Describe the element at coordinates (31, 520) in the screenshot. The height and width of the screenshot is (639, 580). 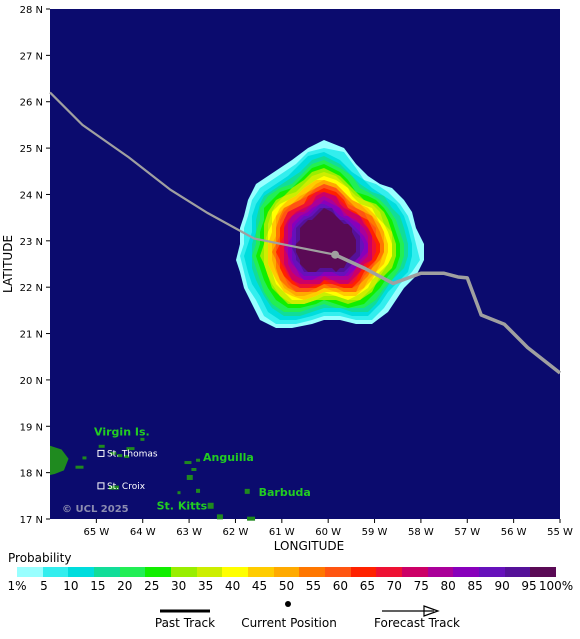
I see `lat-tick-label: 17 N` at that location.